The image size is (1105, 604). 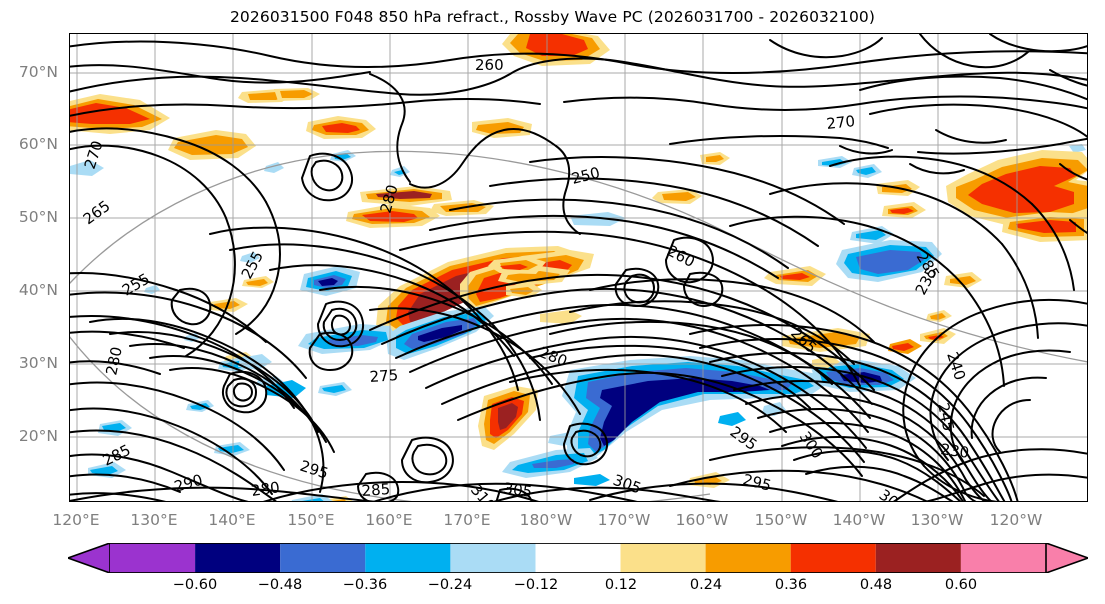 What do you see at coordinates (467, 520) in the screenshot?
I see `xtick-170E: 170°E` at bounding box center [467, 520].